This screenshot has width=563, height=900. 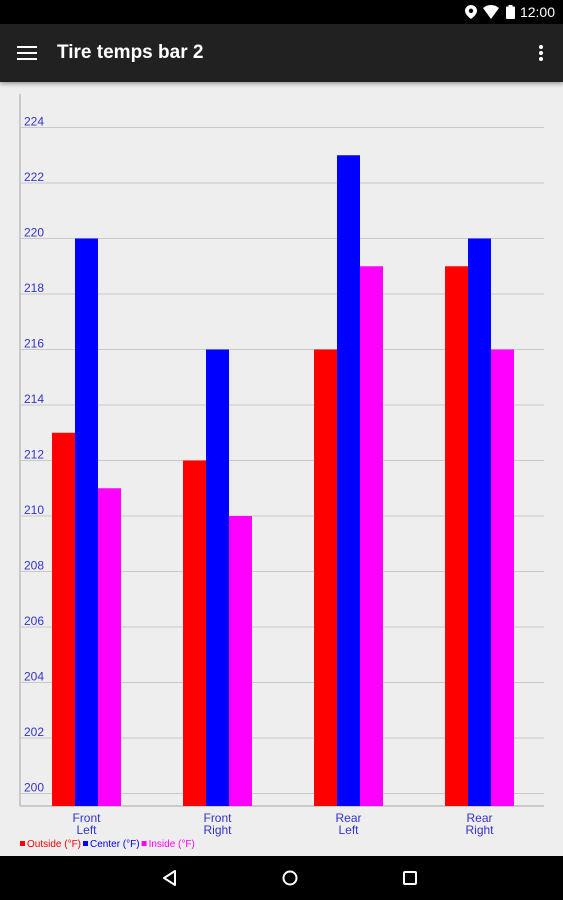 What do you see at coordinates (471, 12) in the screenshot?
I see `location-icon` at bounding box center [471, 12].